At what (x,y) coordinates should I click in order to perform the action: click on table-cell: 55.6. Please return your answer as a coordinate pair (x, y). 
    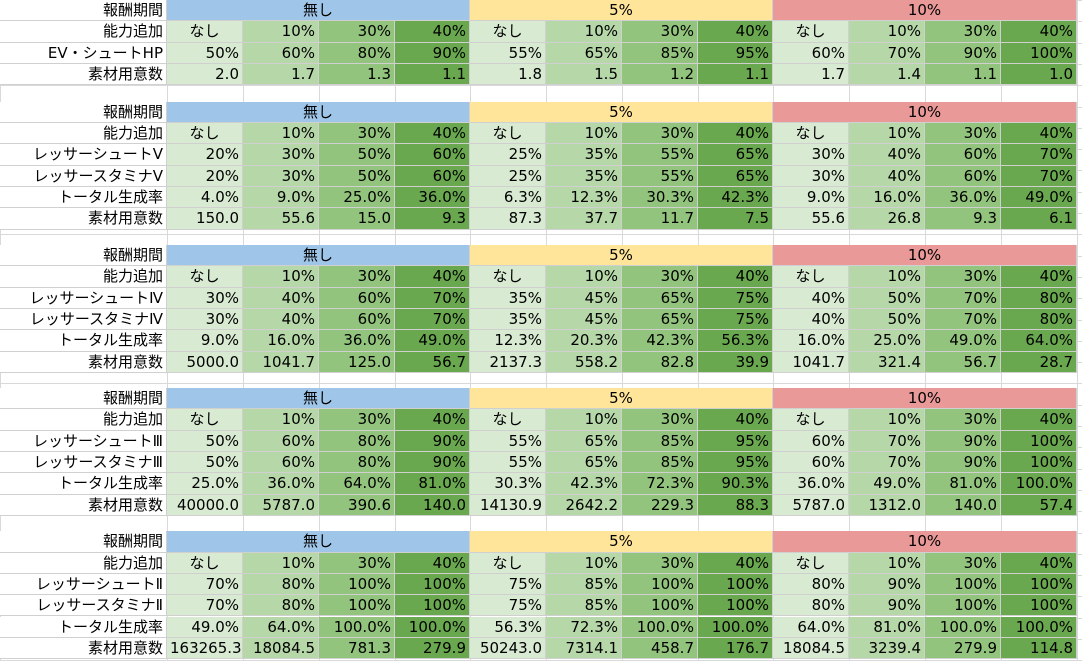
    Looking at the image, I should click on (811, 219).